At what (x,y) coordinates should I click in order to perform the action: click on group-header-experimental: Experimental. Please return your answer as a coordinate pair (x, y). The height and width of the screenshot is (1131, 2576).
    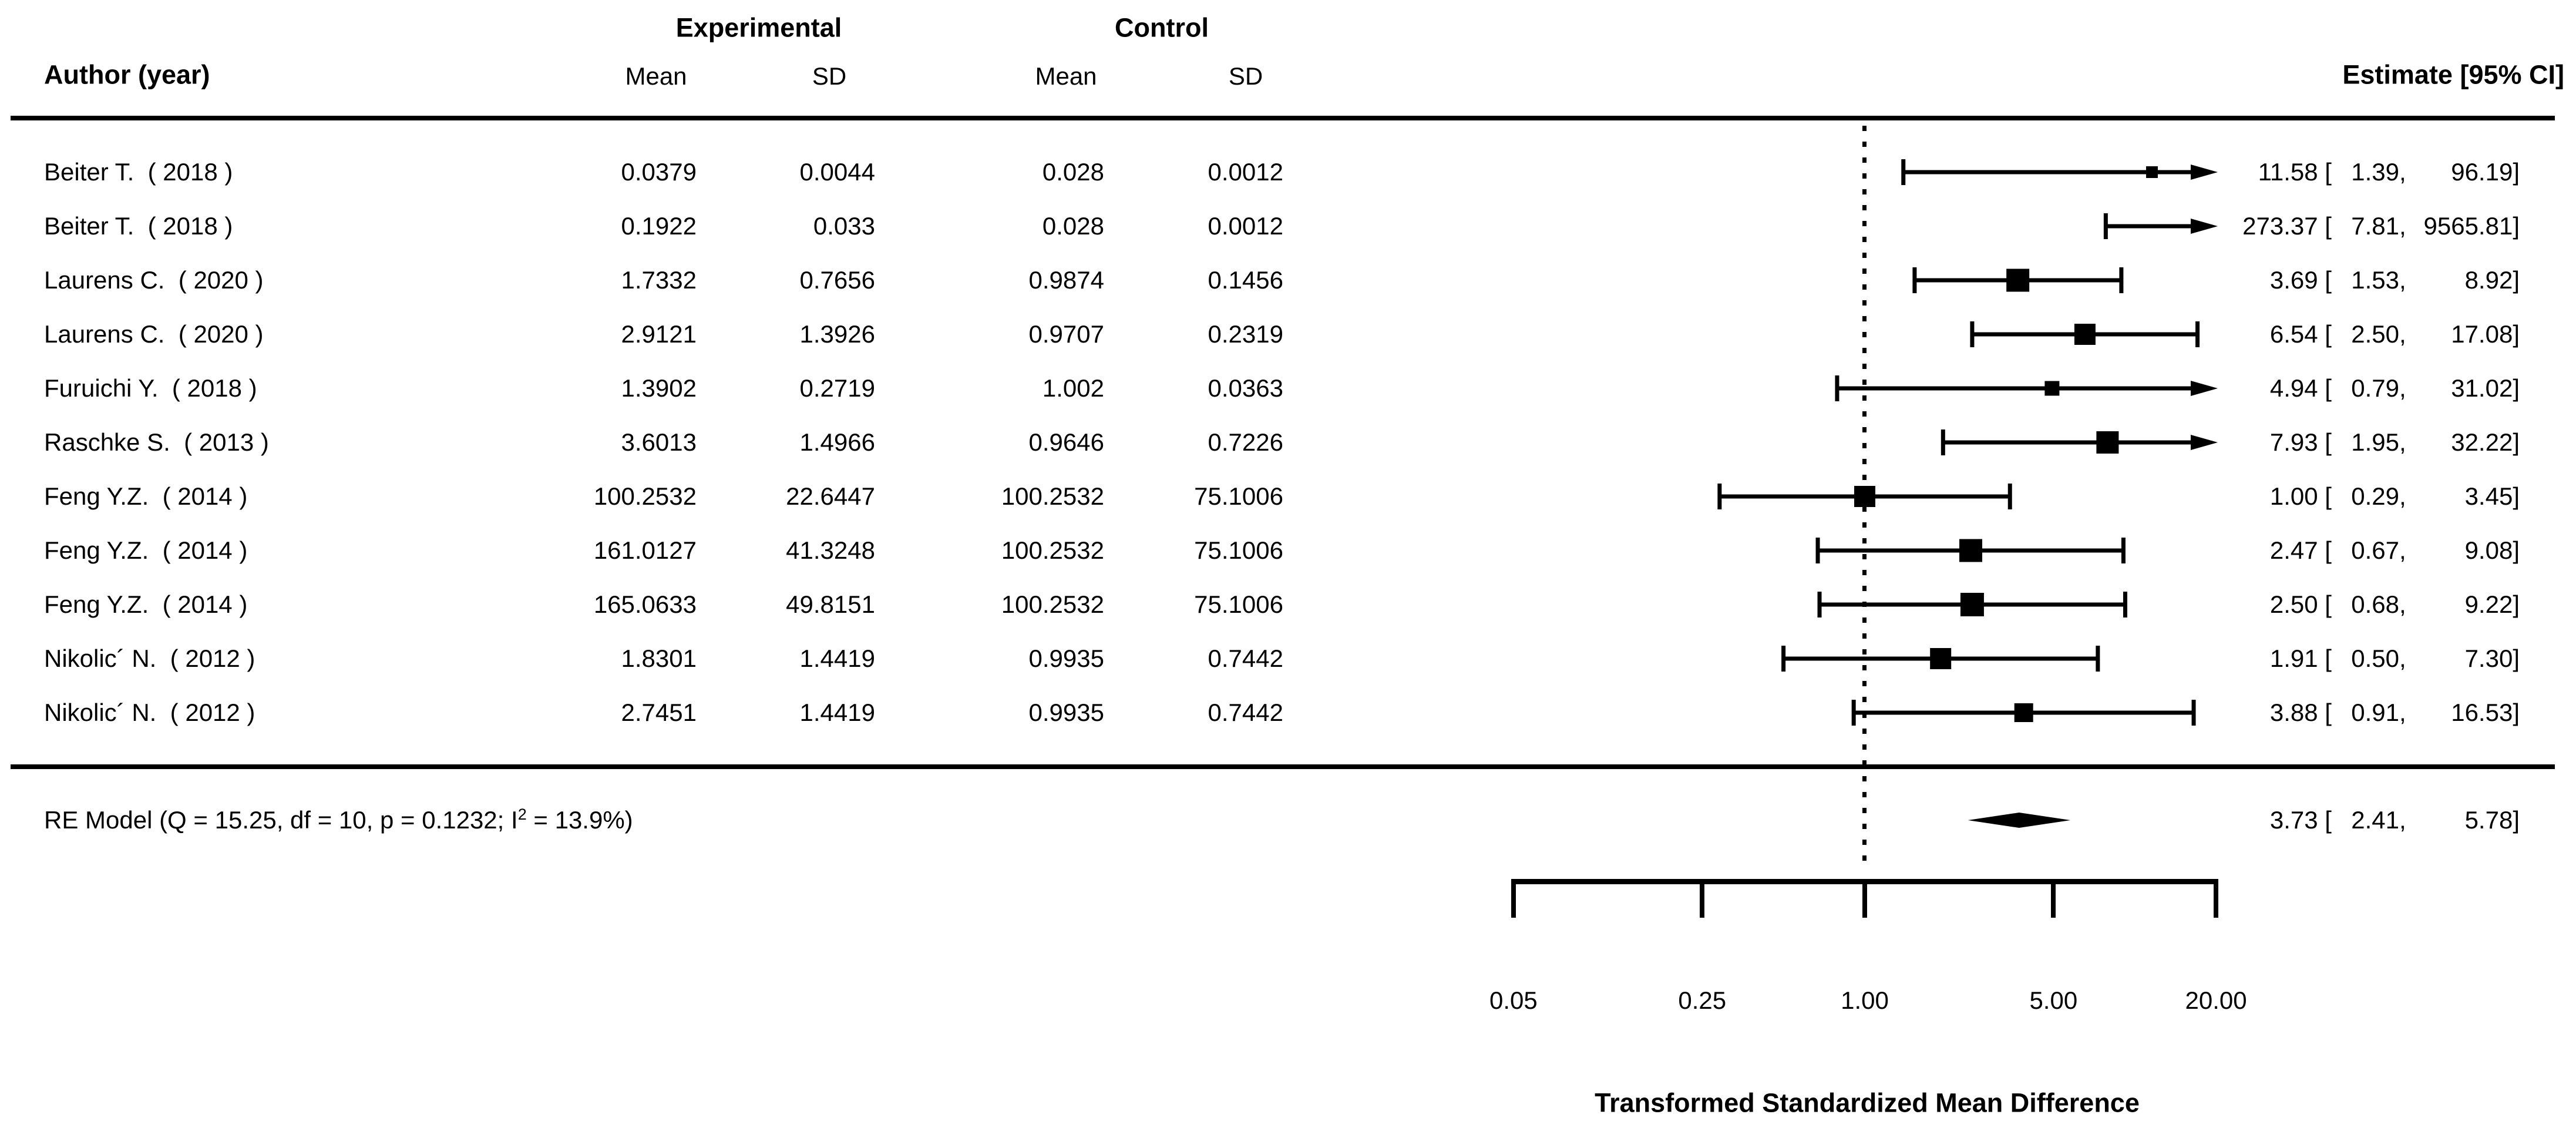
    Looking at the image, I should click on (758, 28).